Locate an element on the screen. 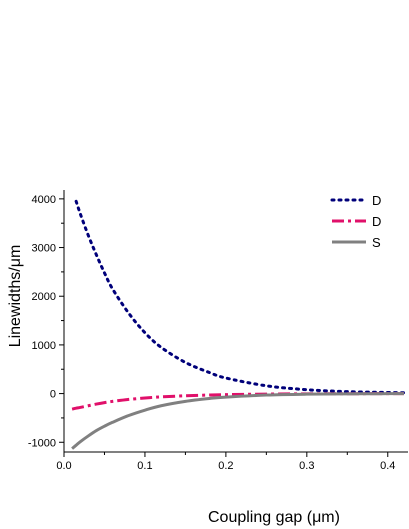 The height and width of the screenshot is (529, 409). y-tick-label: 4000 is located at coordinates (44, 200).